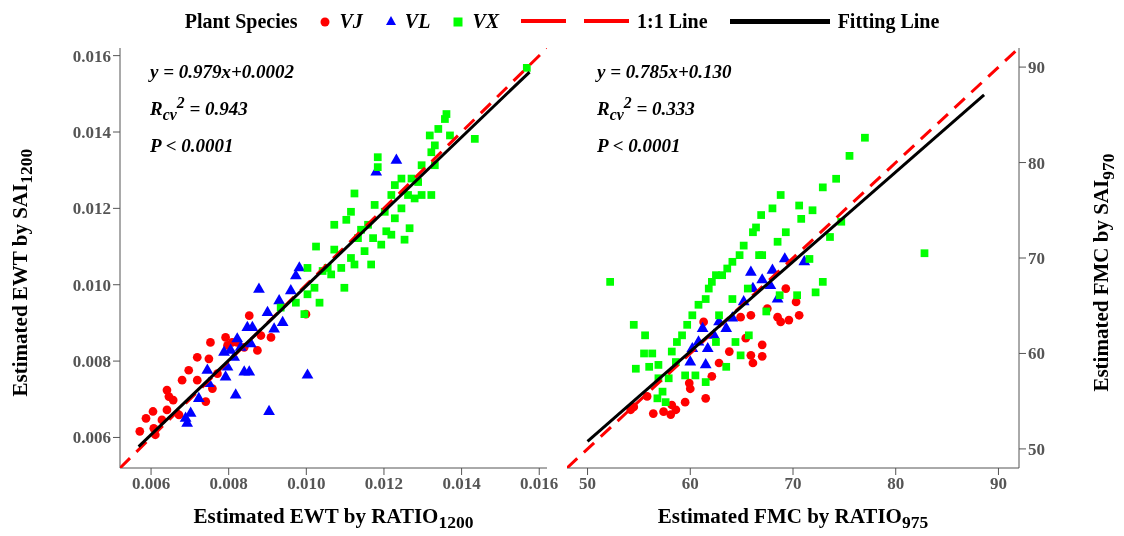 This screenshot has height=536, width=1124. What do you see at coordinates (1036, 449) in the screenshot?
I see `y2-tick-label: 50` at bounding box center [1036, 449].